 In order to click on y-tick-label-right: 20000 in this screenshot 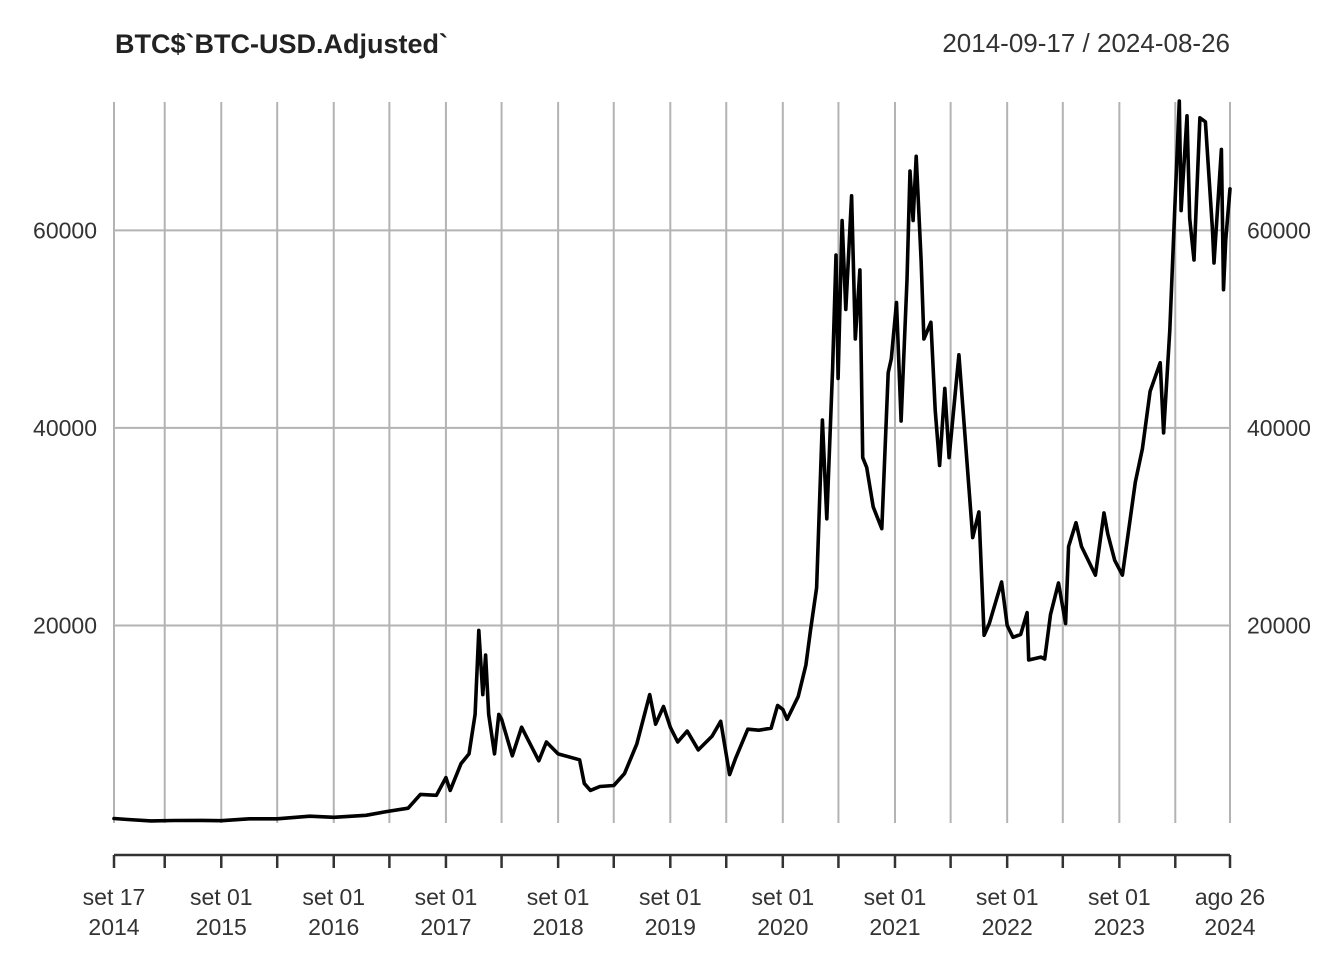, I will do `click(1279, 625)`.